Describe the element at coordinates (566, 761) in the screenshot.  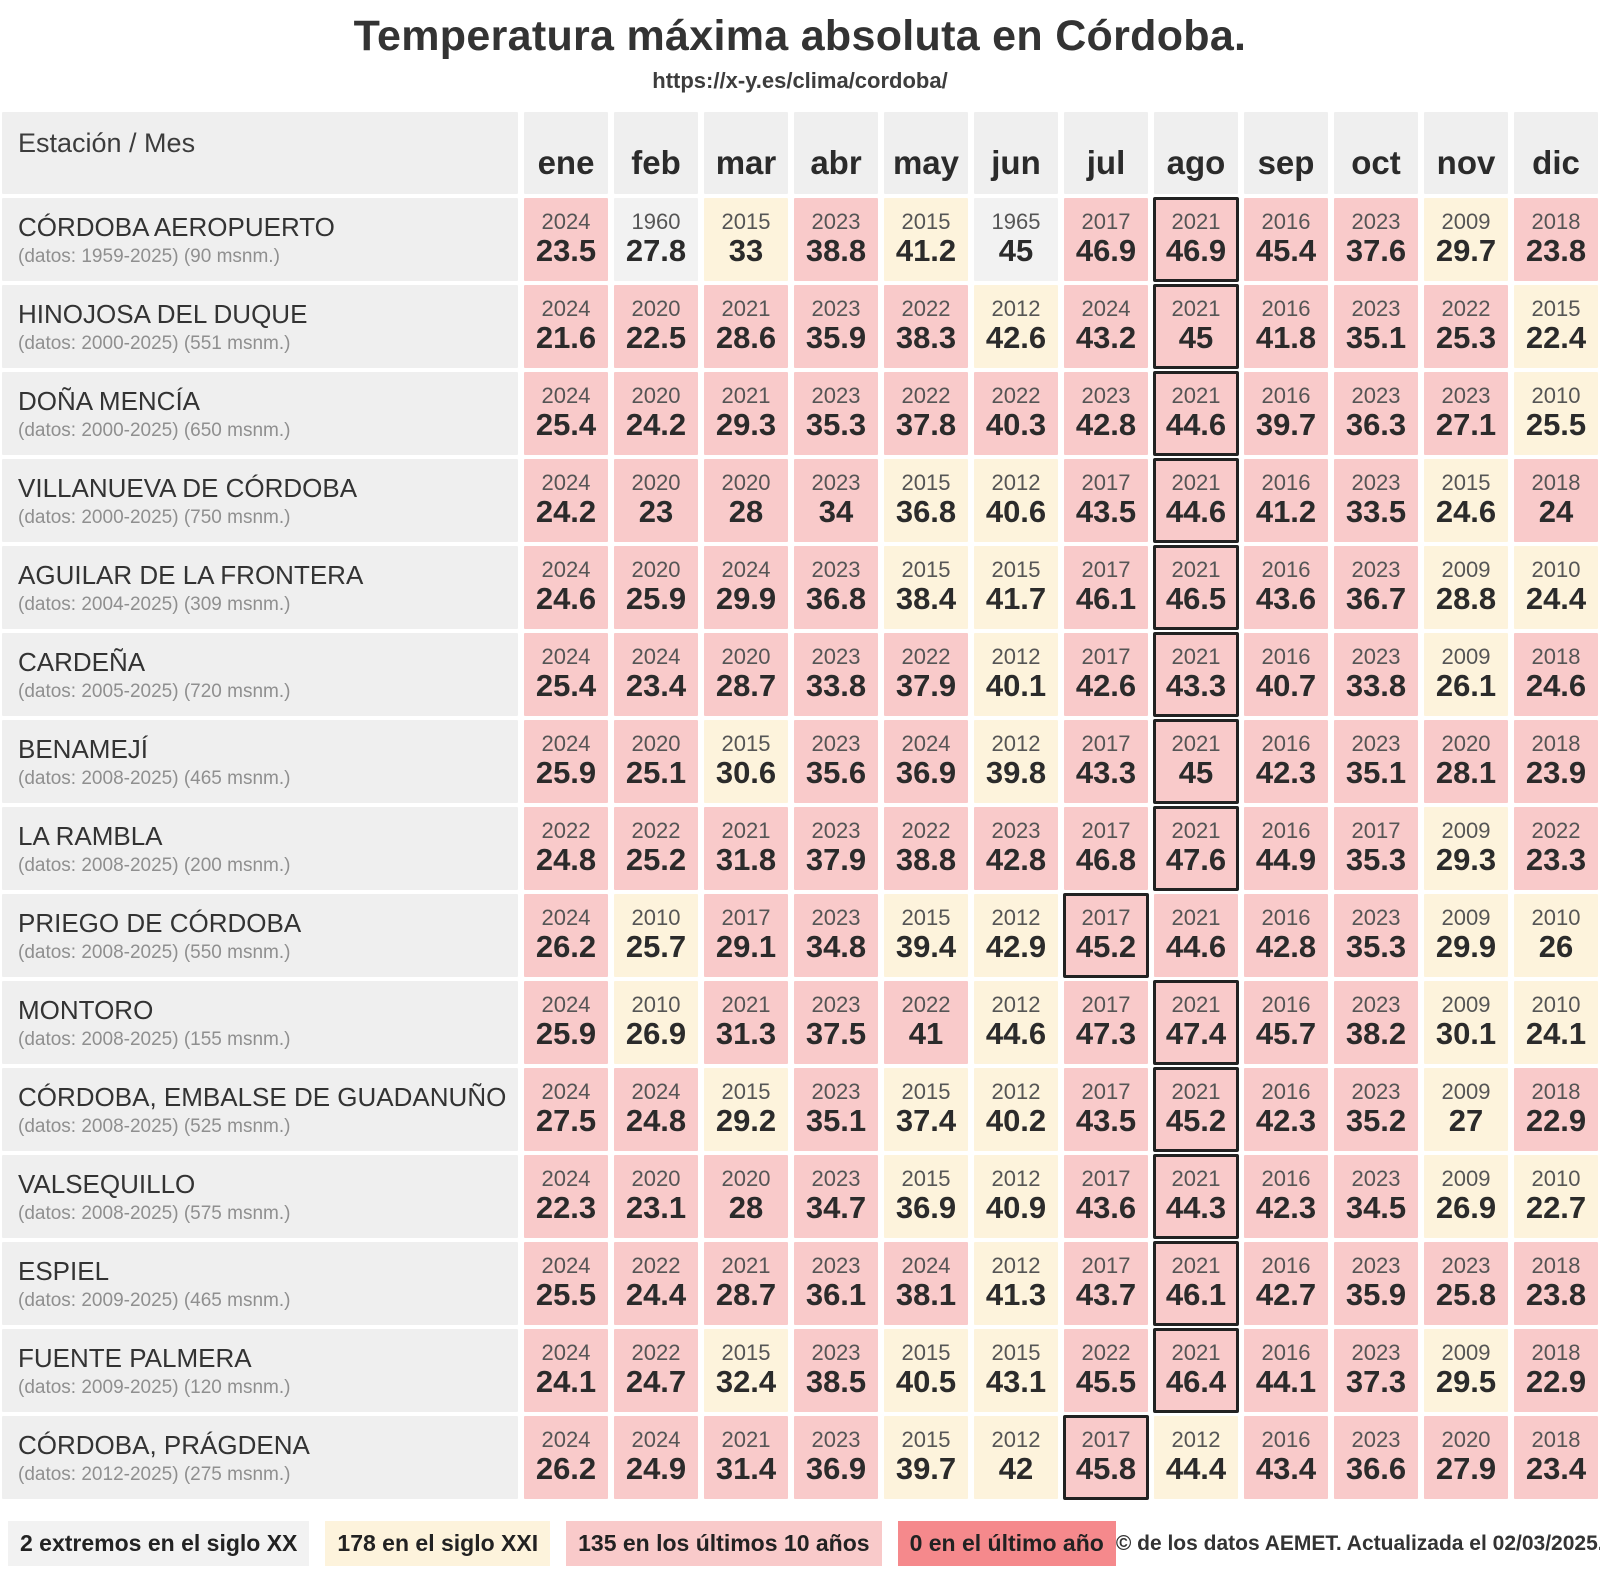
I see `record-cell-ene: 2024 25.9` at that location.